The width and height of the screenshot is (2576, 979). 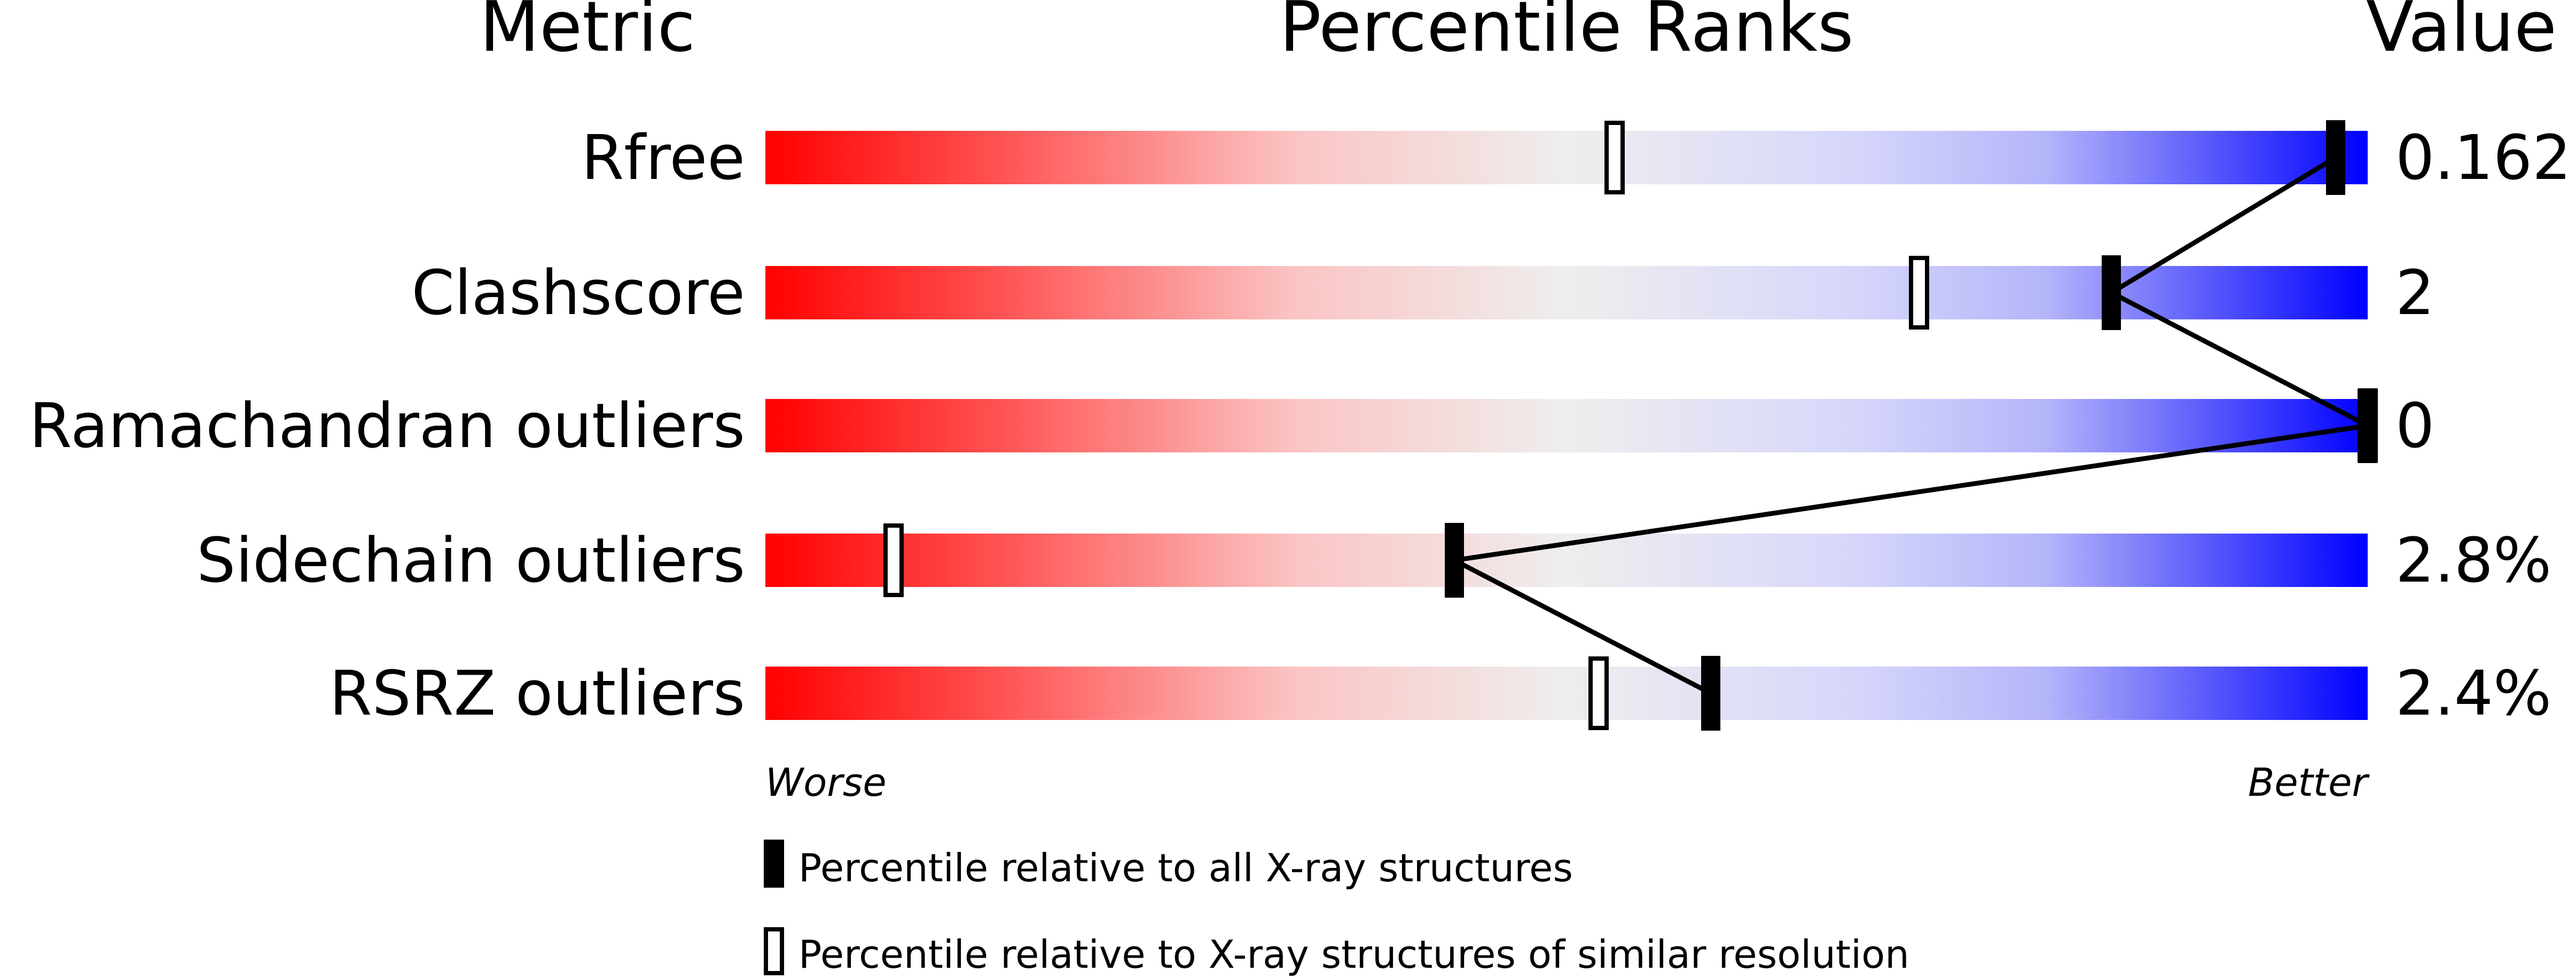 I want to click on legend-open-marker, so click(x=774, y=951).